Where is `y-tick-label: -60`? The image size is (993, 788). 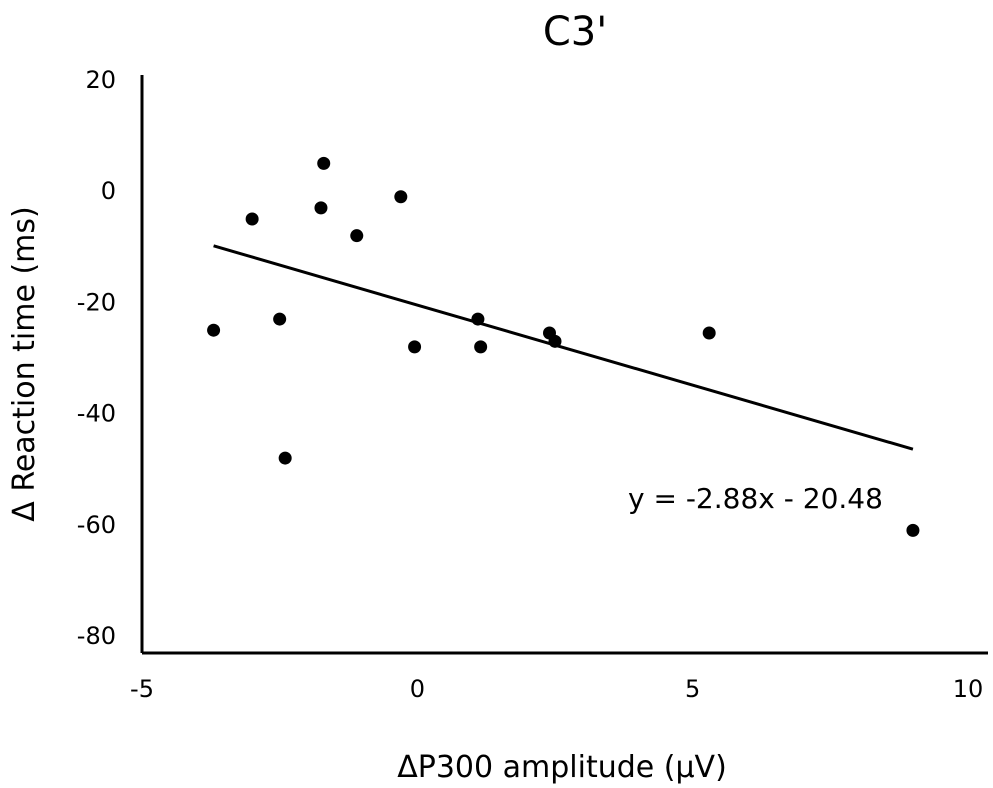
y-tick-label: -60 is located at coordinates (96, 525).